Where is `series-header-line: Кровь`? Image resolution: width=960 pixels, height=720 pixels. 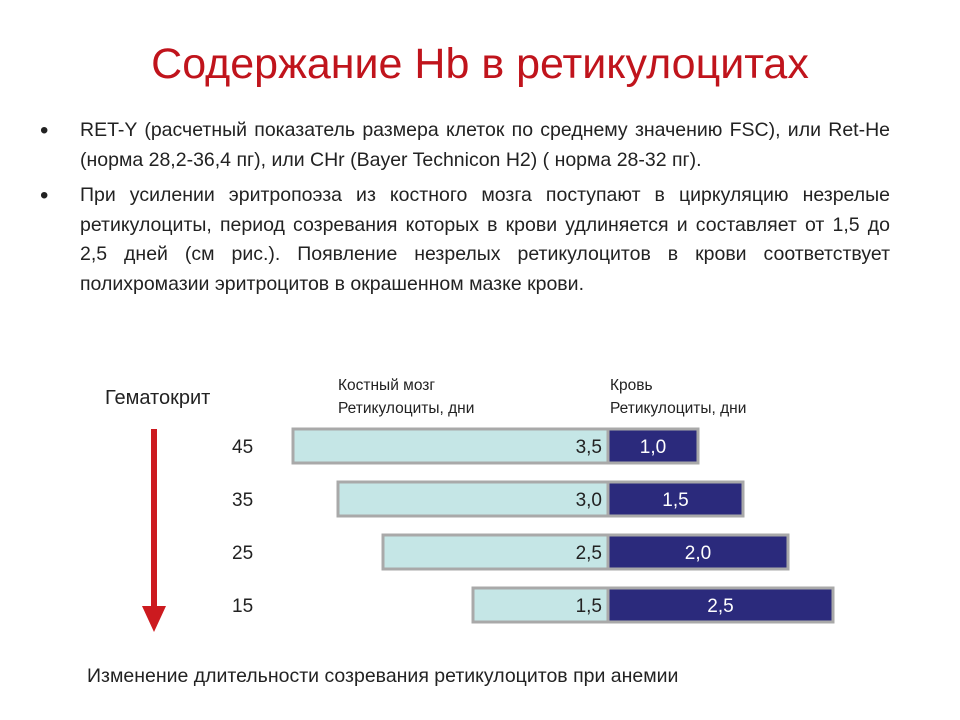
series-header-line: Кровь is located at coordinates (631, 385).